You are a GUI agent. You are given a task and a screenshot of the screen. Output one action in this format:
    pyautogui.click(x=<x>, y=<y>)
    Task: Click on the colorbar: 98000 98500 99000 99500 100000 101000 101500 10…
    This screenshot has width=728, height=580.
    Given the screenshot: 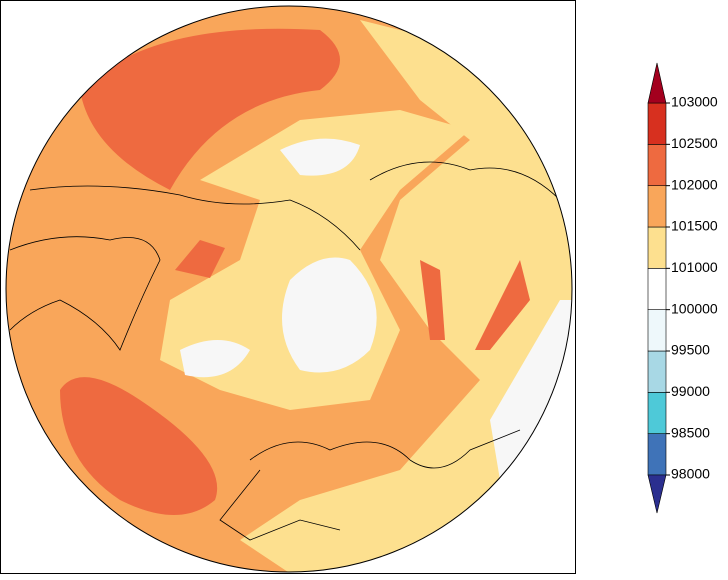 What is the action you would take?
    pyautogui.click(x=682, y=288)
    